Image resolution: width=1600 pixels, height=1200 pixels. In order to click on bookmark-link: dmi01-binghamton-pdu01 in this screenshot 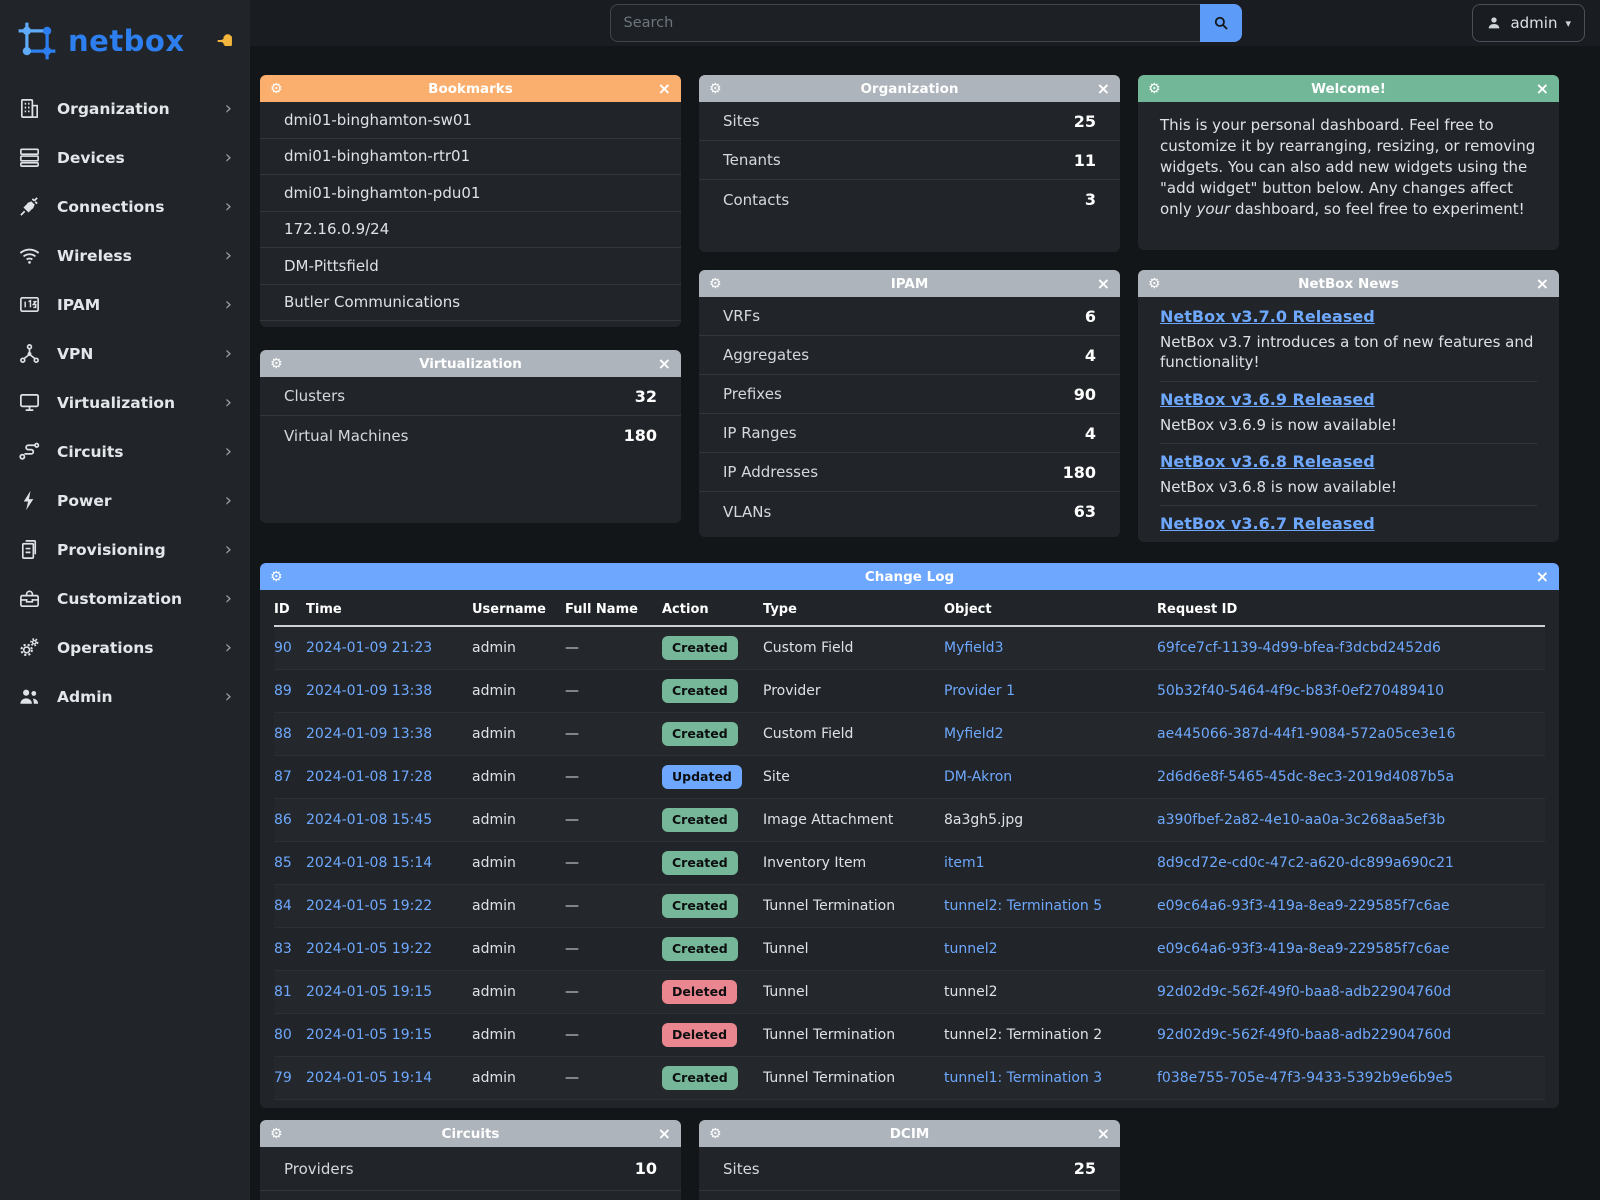, I will do `click(470, 193)`.